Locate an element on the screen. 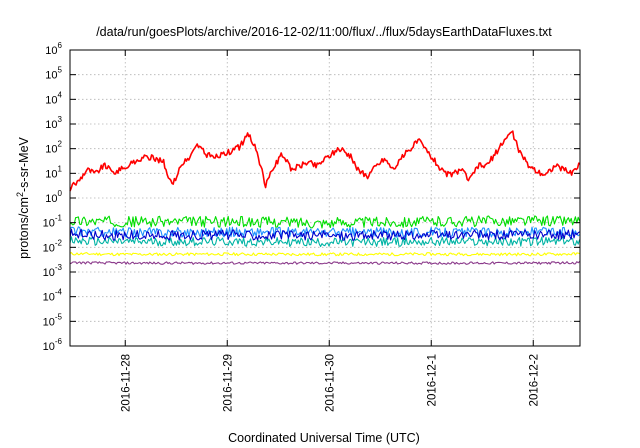 The width and height of the screenshot is (640, 448). x-tick-label: 2016-12-1 is located at coordinates (432, 380).